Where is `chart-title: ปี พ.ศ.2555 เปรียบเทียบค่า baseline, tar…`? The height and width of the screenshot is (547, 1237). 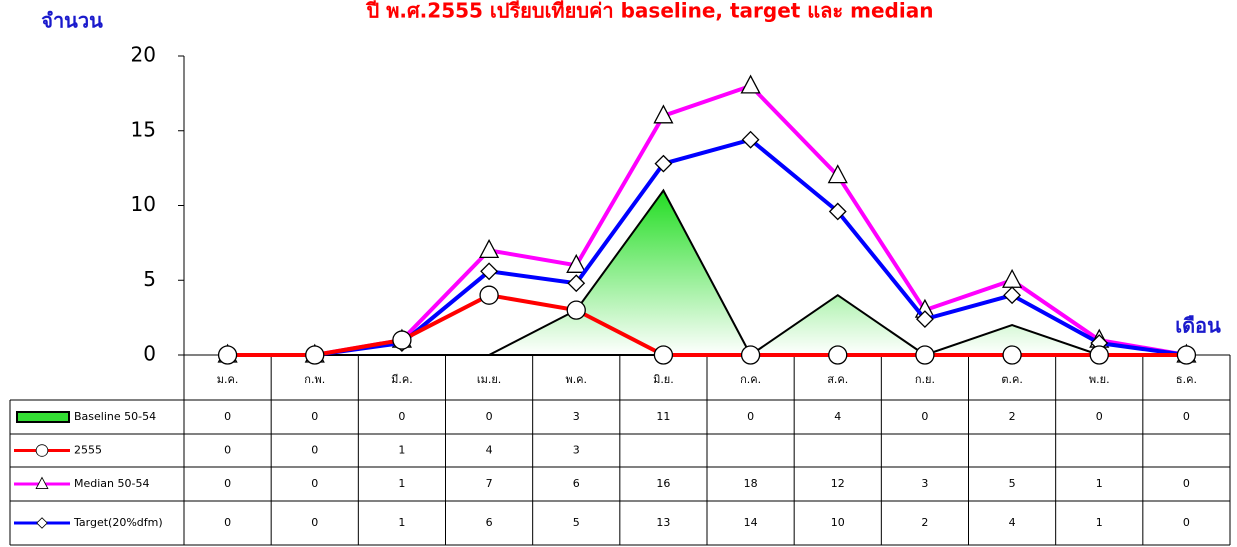
chart-title: ปี พ.ศ.2555 เปรียบเทียบค่า baseline, tar… is located at coordinates (649, 11).